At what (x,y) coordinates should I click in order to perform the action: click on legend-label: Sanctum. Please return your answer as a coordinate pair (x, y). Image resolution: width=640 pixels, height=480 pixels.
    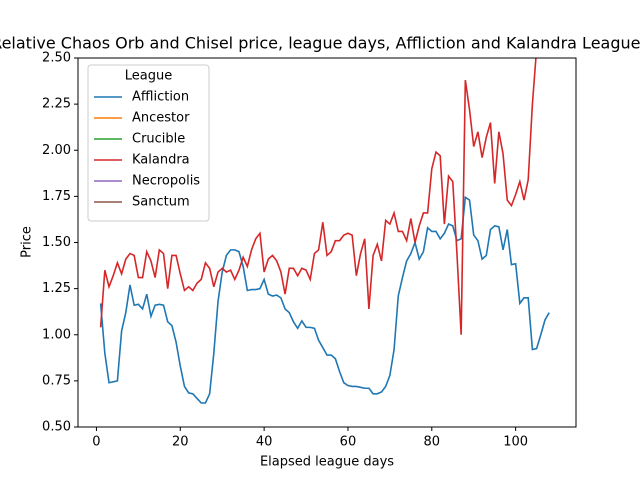
    Looking at the image, I should click on (161, 202).